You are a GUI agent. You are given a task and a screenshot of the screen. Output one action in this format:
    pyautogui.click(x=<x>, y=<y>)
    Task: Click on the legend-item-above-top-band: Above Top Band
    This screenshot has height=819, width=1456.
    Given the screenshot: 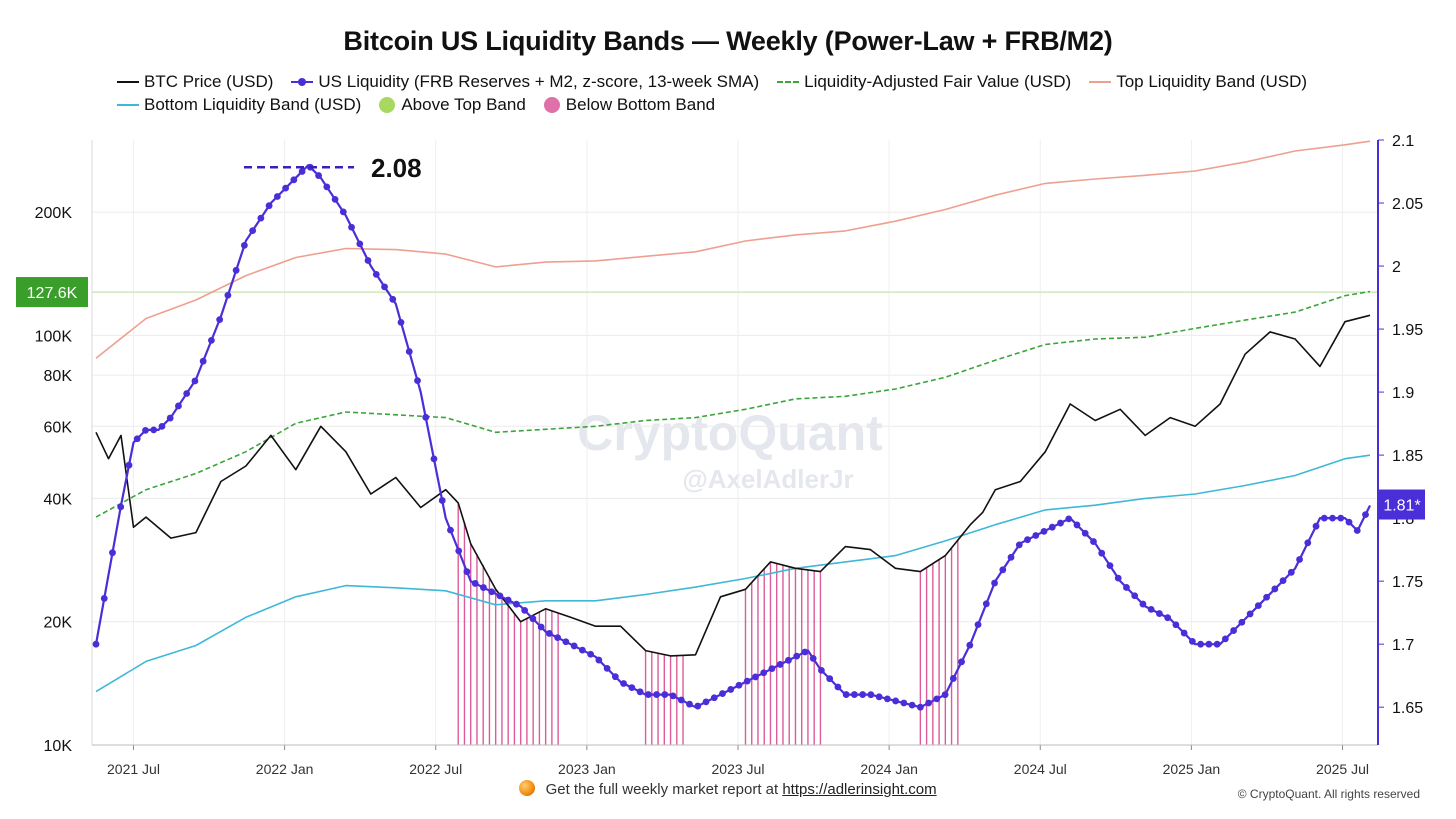 What is the action you would take?
    pyautogui.click(x=452, y=105)
    